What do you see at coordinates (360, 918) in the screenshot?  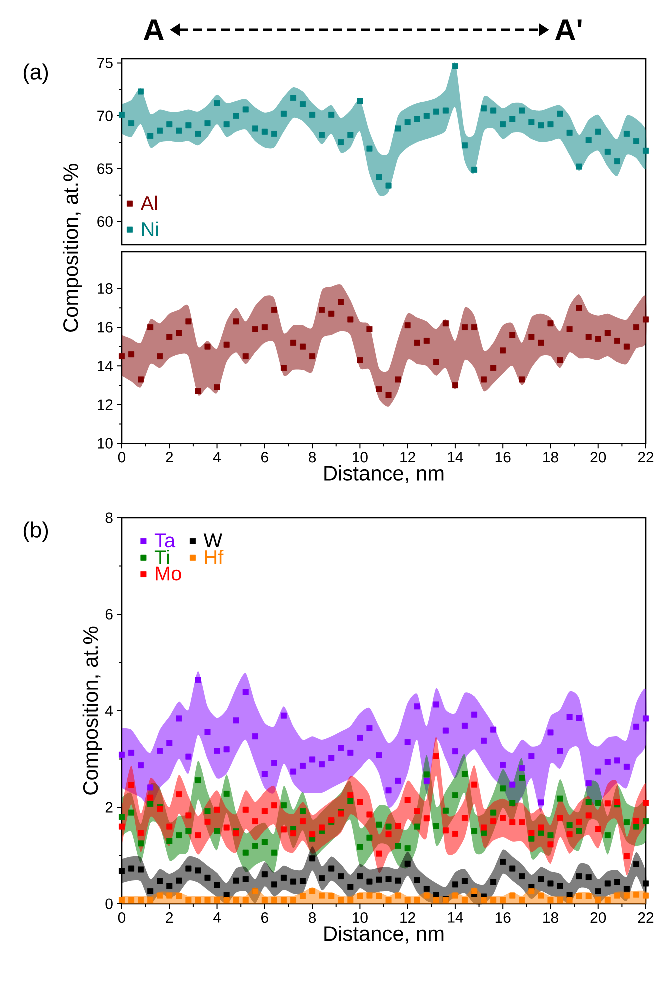 I see `x-tick-label: 10` at bounding box center [360, 918].